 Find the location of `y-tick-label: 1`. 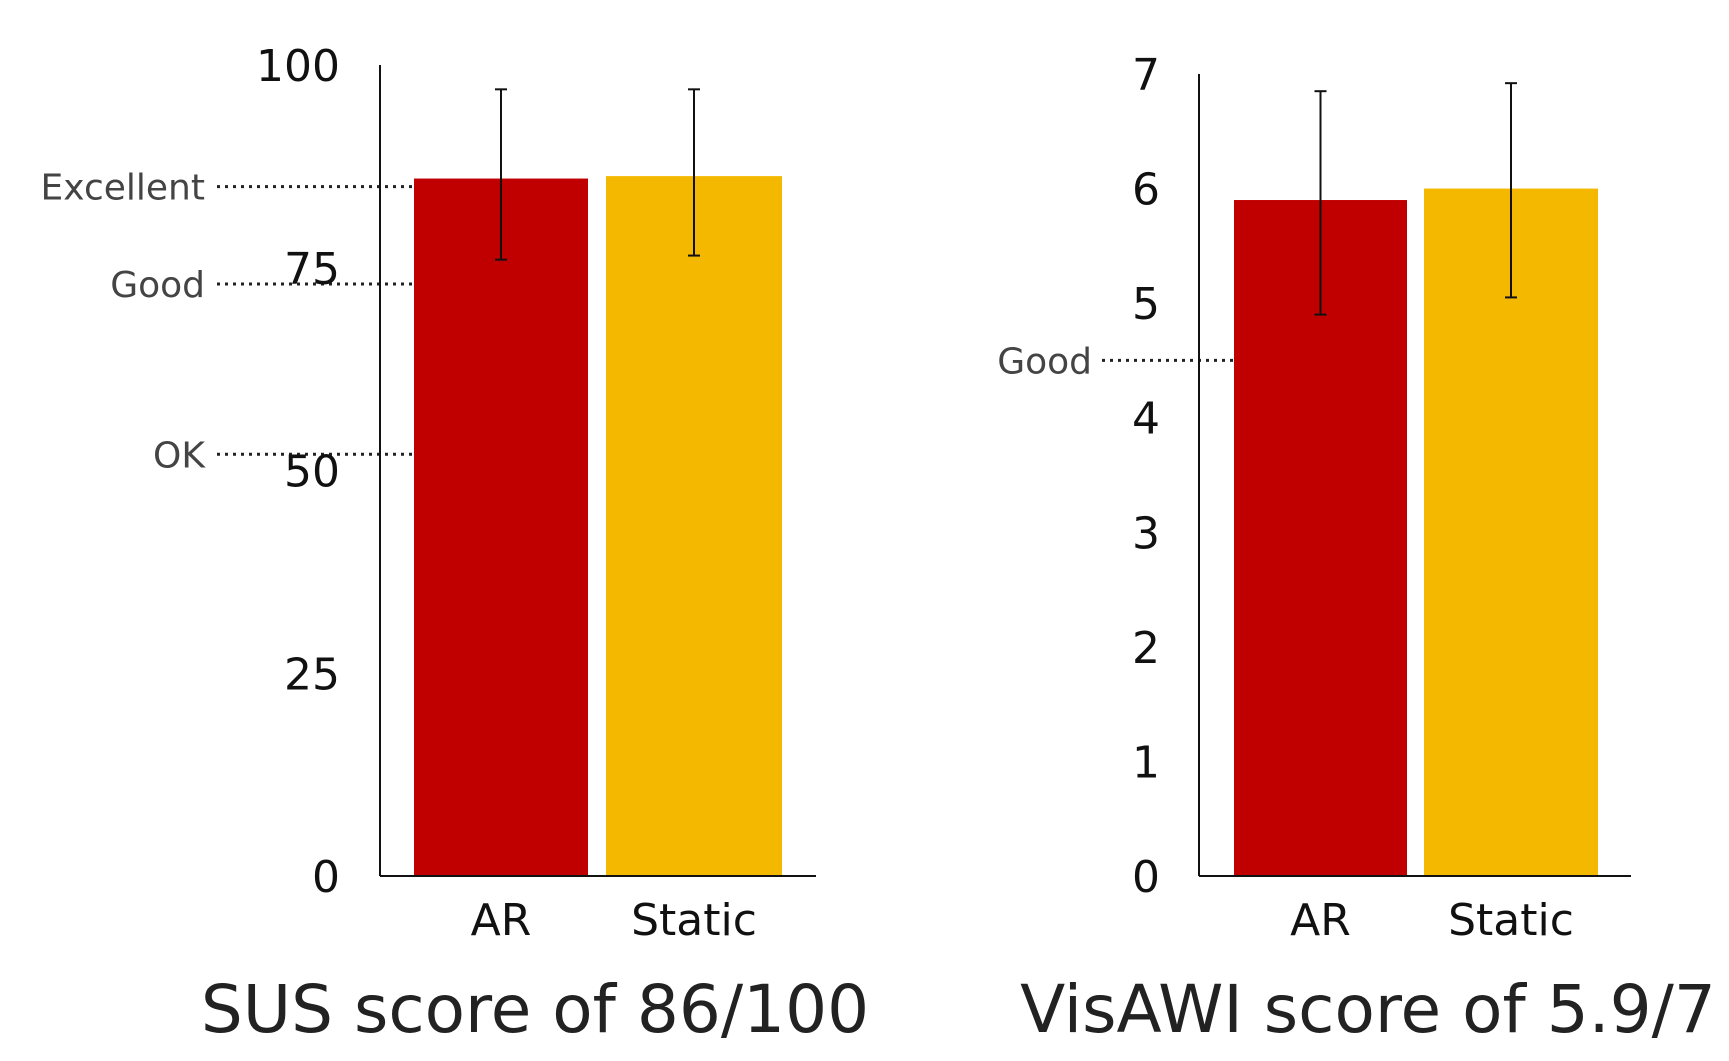

y-tick-label: 1 is located at coordinates (1146, 762).